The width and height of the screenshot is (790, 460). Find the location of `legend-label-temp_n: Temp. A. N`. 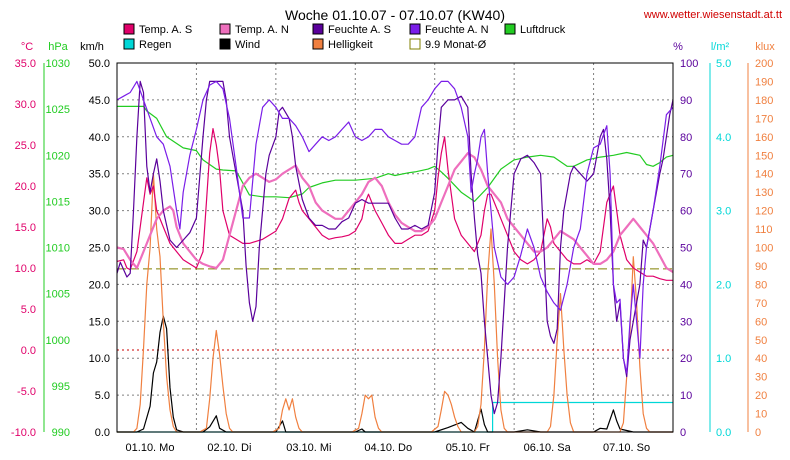

legend-label-temp_n: Temp. A. N is located at coordinates (262, 30).